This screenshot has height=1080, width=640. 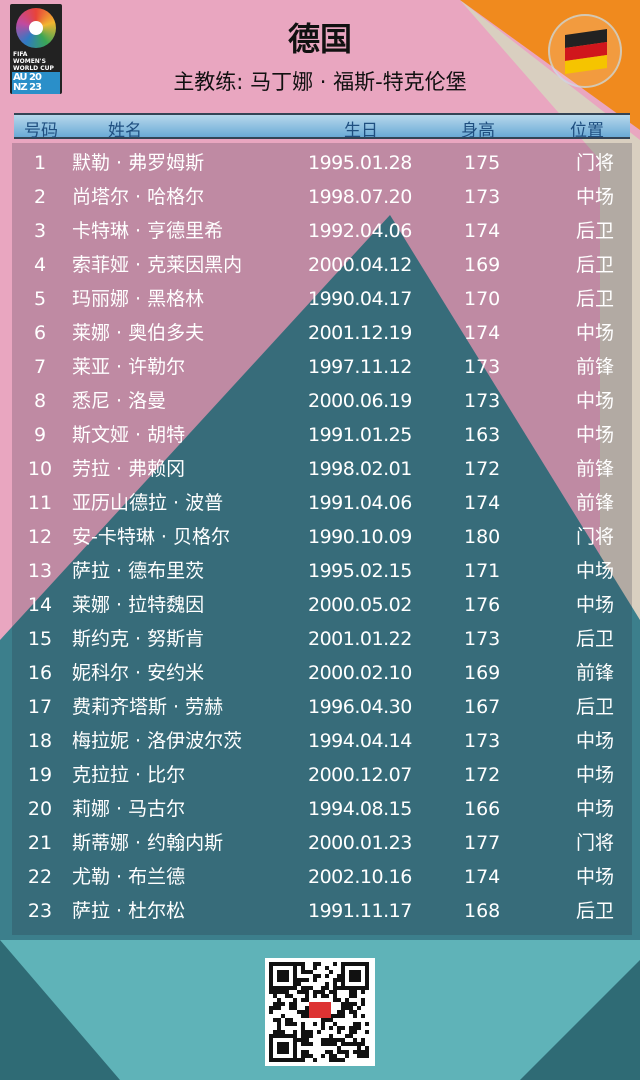 What do you see at coordinates (319, 39) in the screenshot?
I see `team-title: 德国` at bounding box center [319, 39].